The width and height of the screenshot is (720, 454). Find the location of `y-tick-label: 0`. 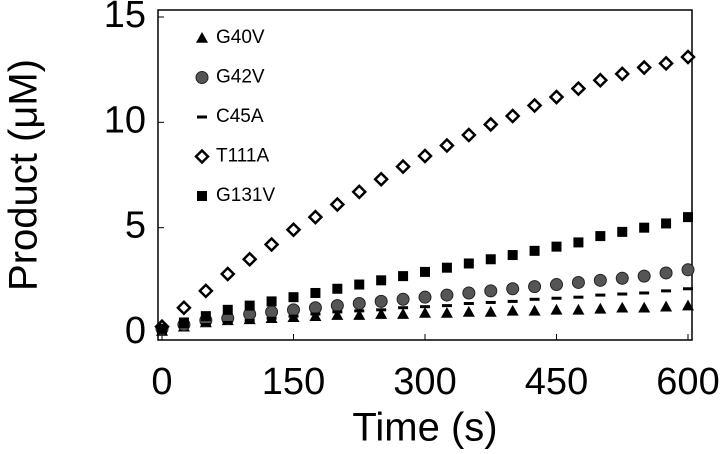

y-tick-label: 0 is located at coordinates (135, 331).